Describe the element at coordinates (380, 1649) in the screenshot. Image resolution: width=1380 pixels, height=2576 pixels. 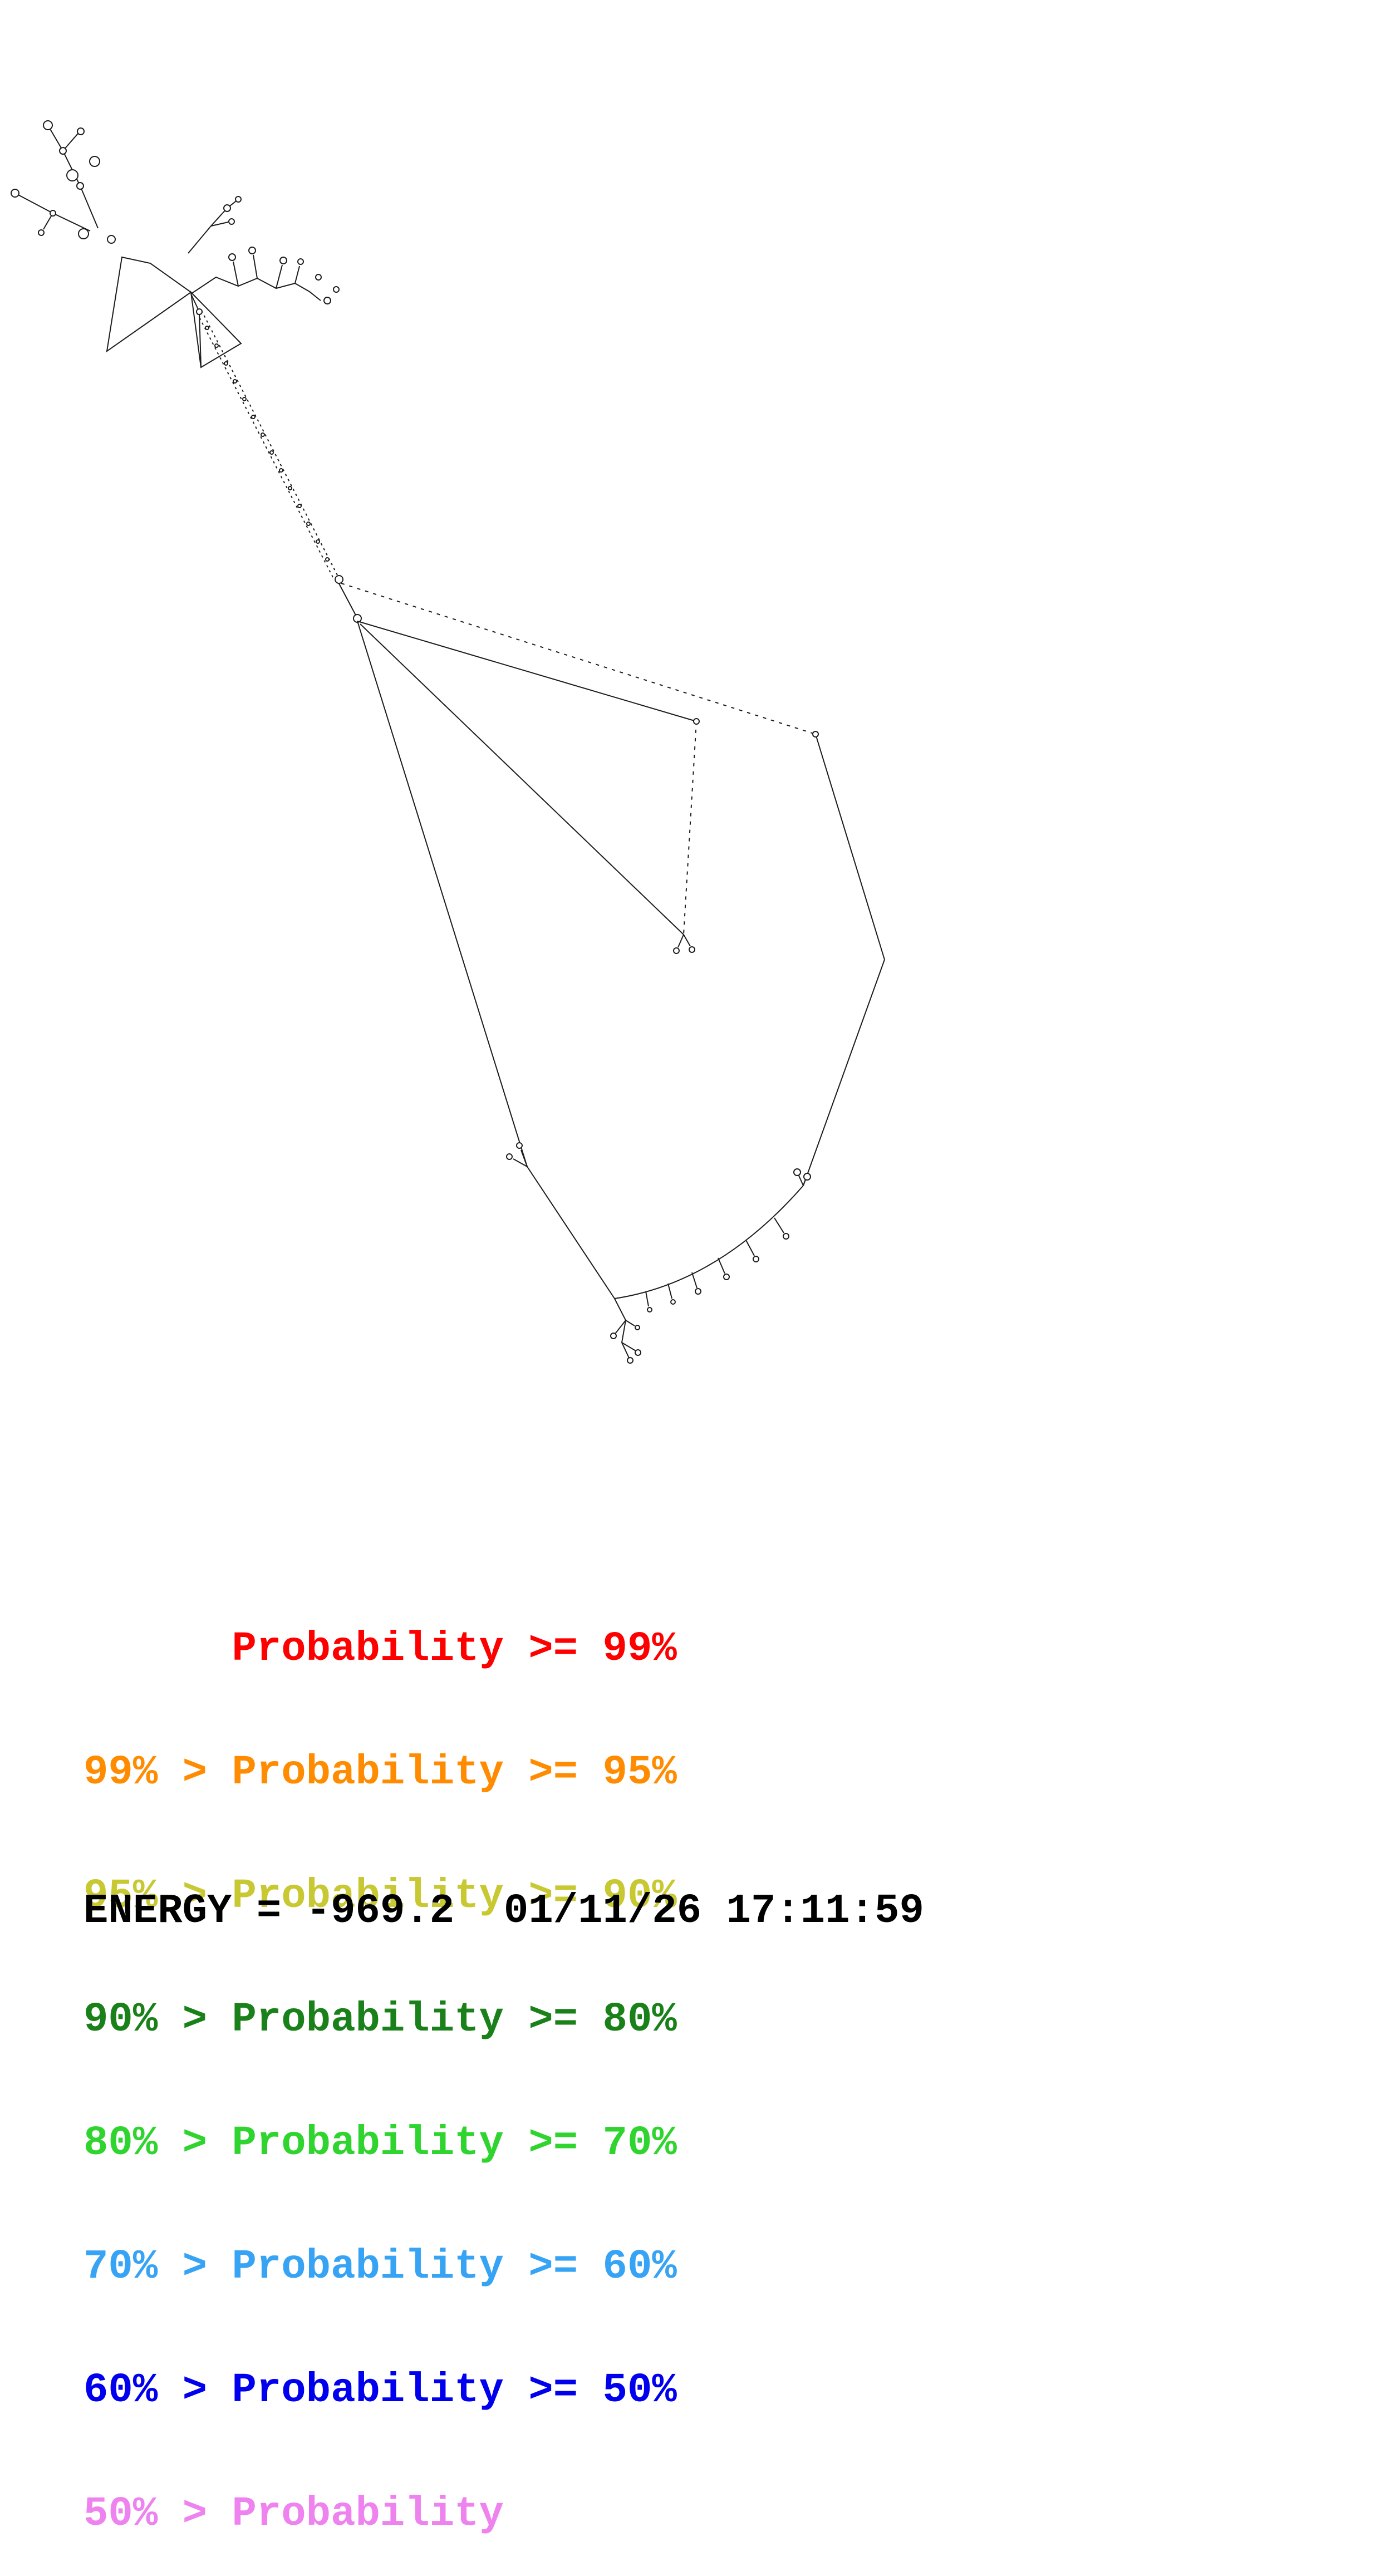
I see `legend-item: Probability >= 99%` at that location.